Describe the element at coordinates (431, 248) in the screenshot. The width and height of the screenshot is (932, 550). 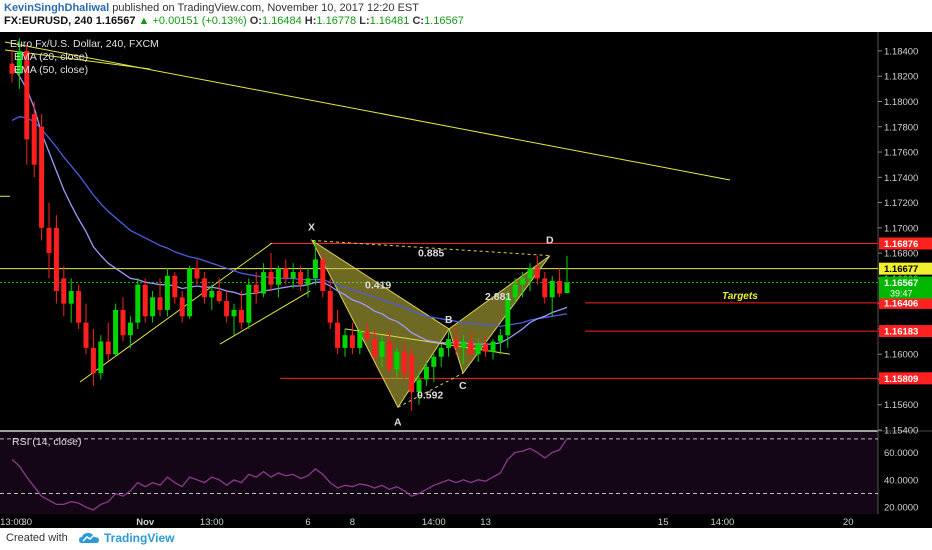
I see `pattern-xd-line` at that location.